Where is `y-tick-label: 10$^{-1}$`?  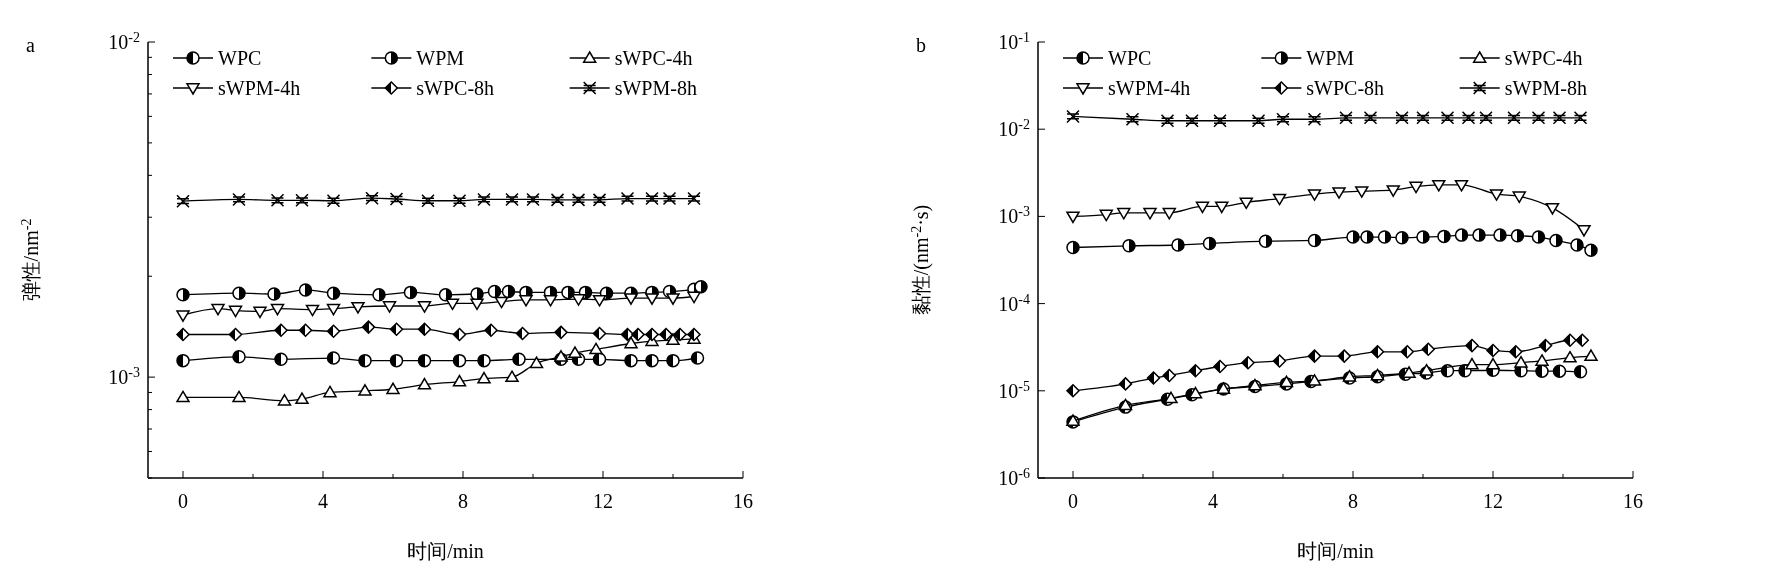
y-tick-label: 10$^{-1}$ is located at coordinates (1014, 41).